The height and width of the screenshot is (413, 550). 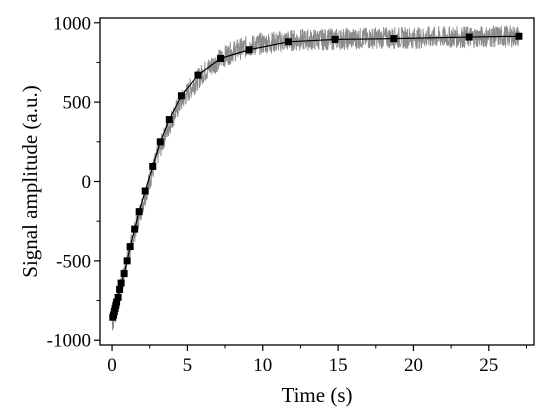 What do you see at coordinates (87, 182) in the screenshot?
I see `y-tick-label: 0` at bounding box center [87, 182].